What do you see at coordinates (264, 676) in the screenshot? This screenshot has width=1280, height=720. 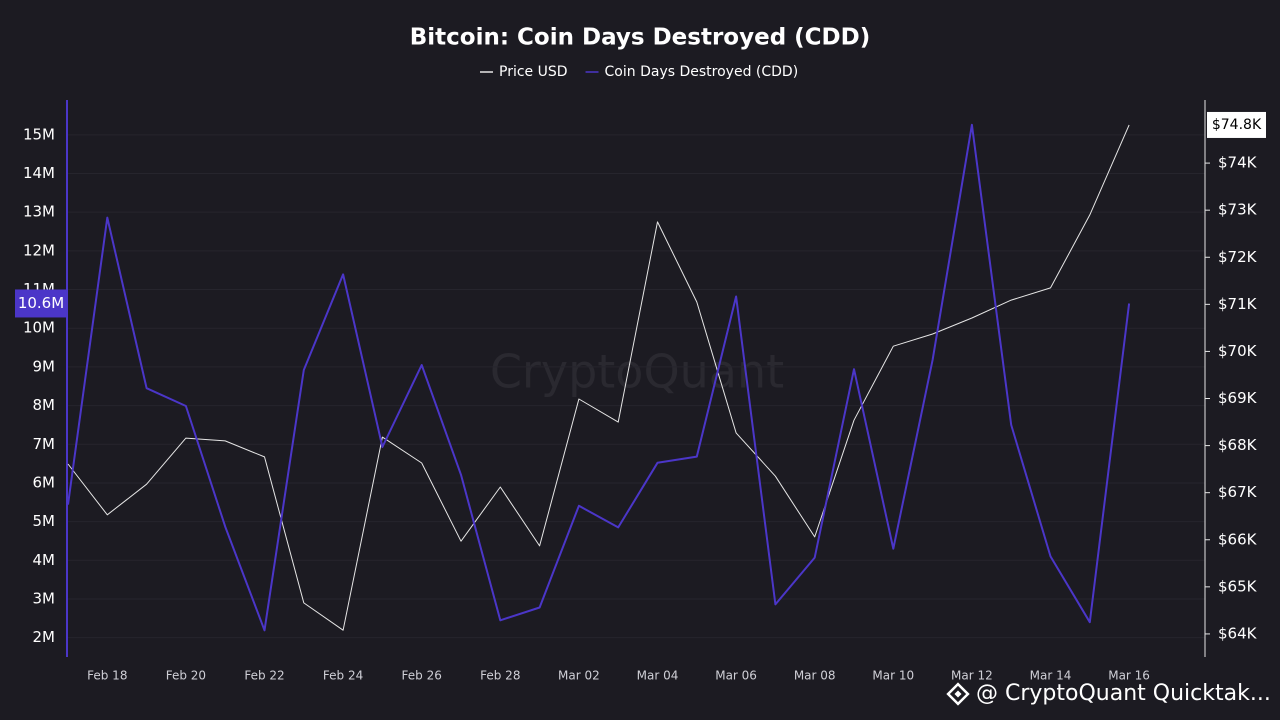 I see `x-tick-label: Feb 22` at bounding box center [264, 676].